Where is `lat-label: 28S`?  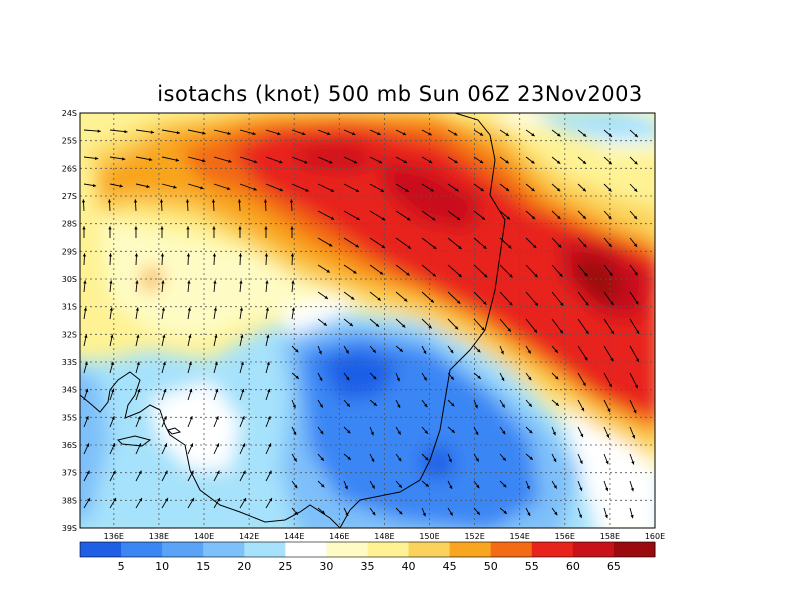
lat-label: 28S is located at coordinates (69, 224).